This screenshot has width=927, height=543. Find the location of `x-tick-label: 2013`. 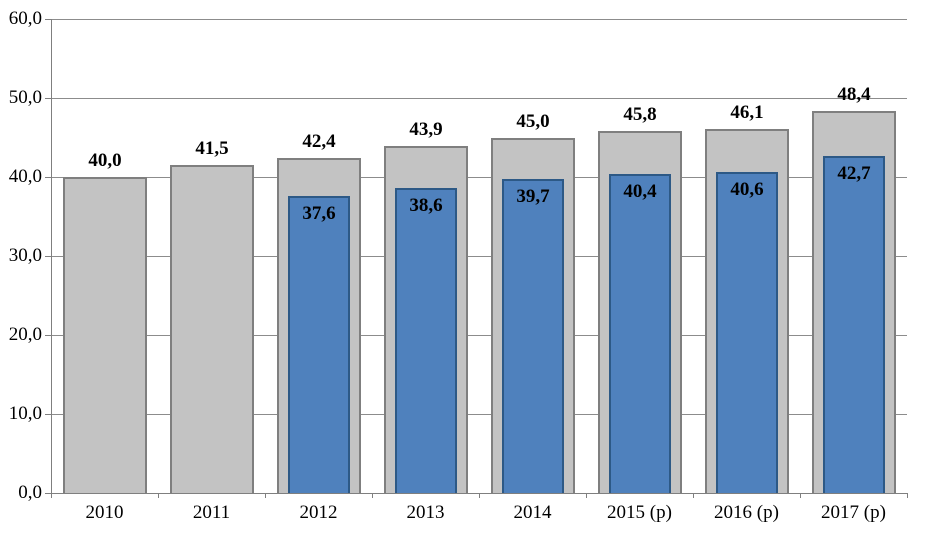

x-tick-label: 2013 is located at coordinates (425, 512).